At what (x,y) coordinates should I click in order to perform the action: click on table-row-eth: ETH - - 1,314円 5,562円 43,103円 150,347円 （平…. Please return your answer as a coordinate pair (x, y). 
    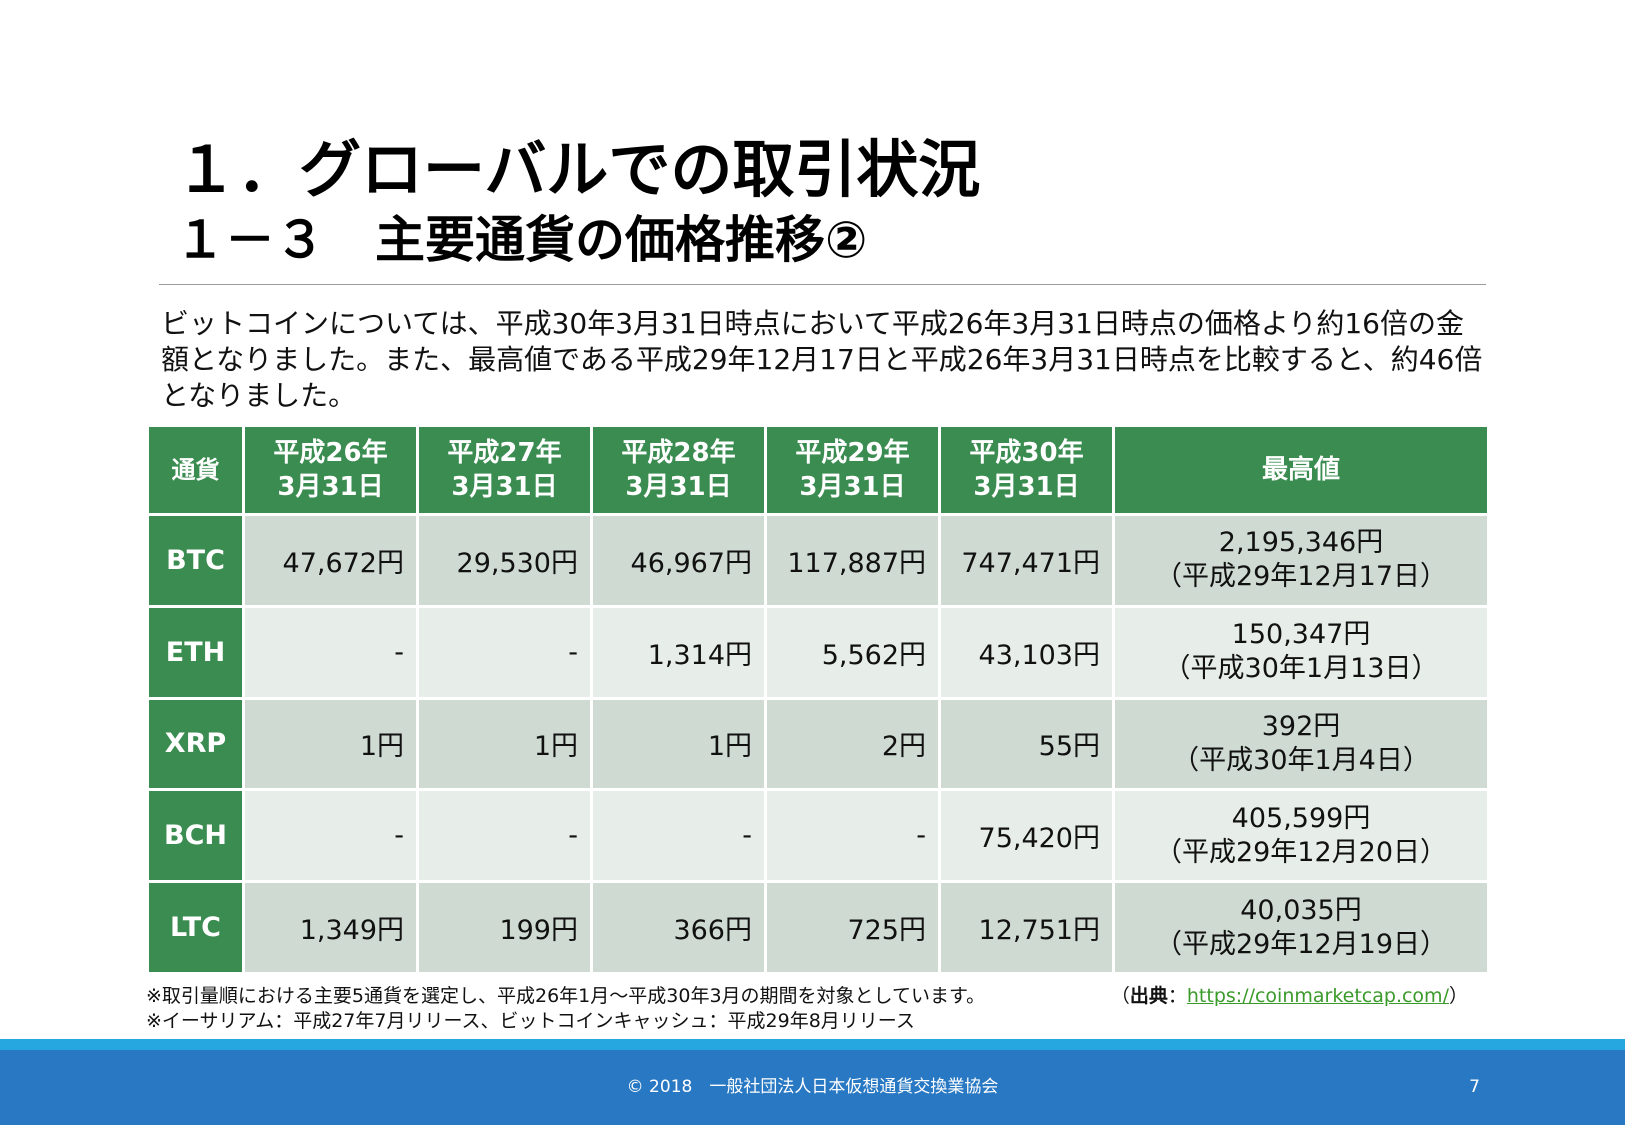
    Looking at the image, I should click on (818, 652).